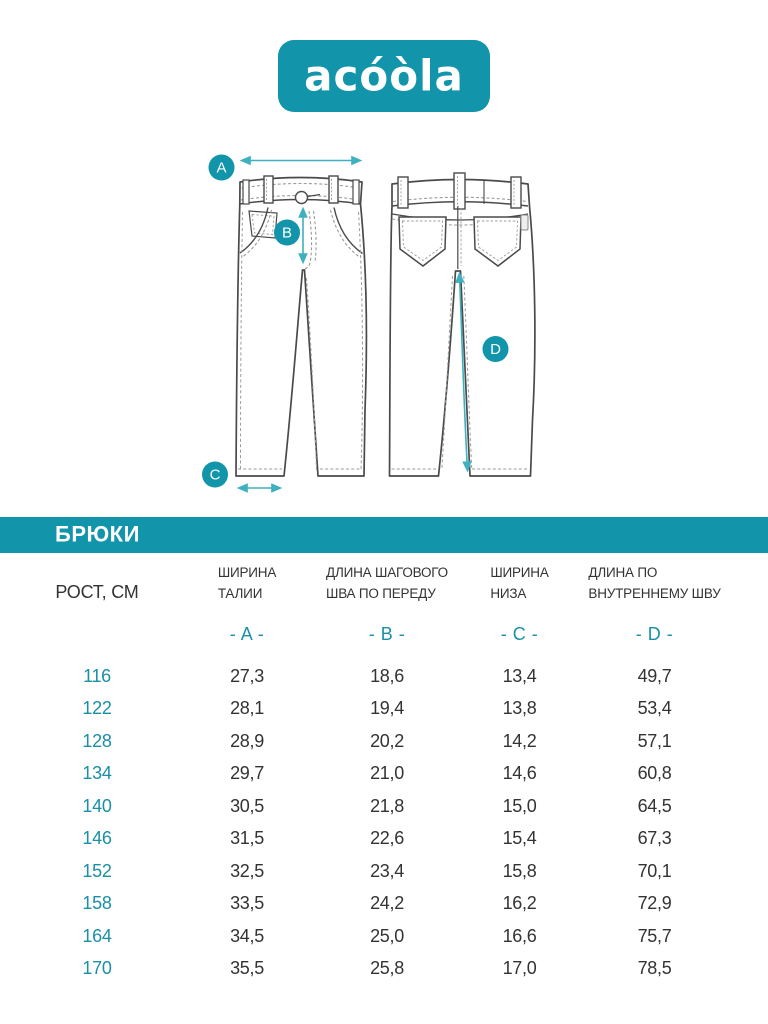 This screenshot has height=1024, width=768. I want to click on value-cell-d: 75,7, so click(654, 935).